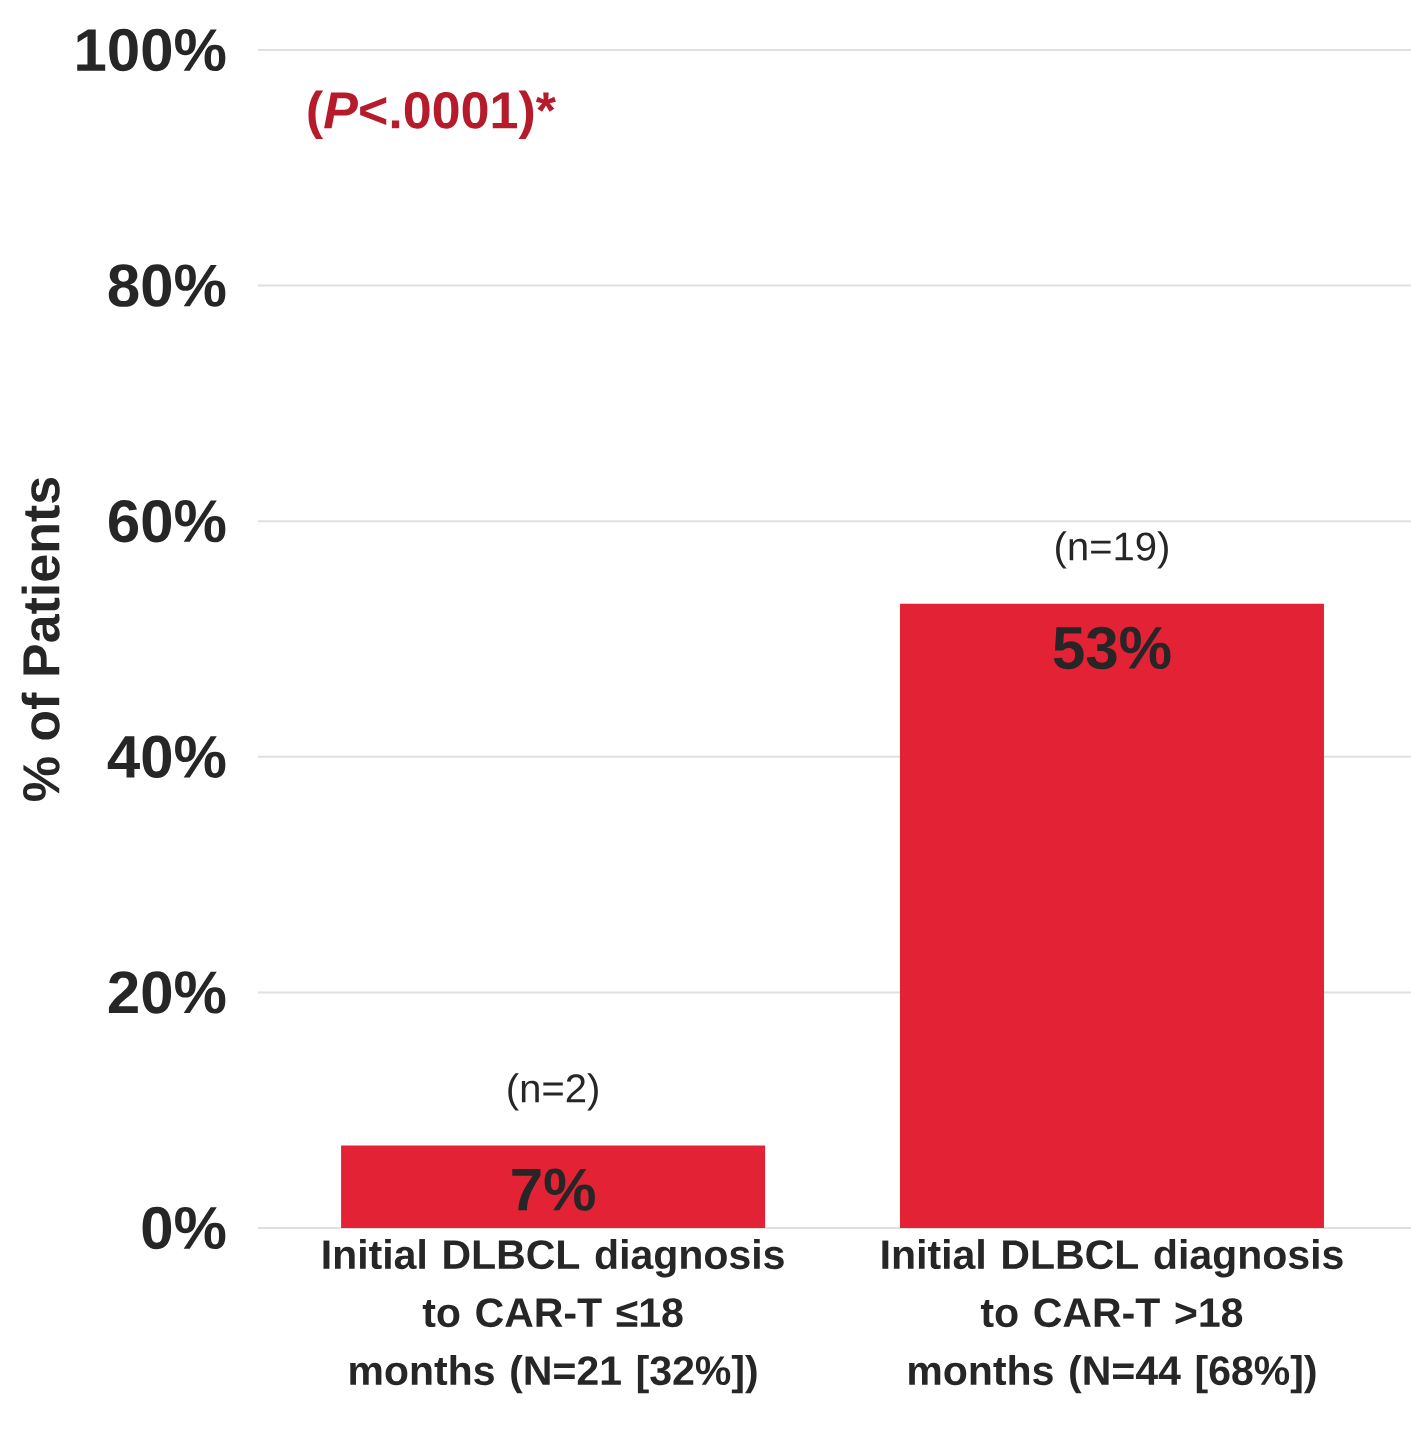  Describe the element at coordinates (553, 1092) in the screenshot. I see `annotation: (n=2)` at that location.